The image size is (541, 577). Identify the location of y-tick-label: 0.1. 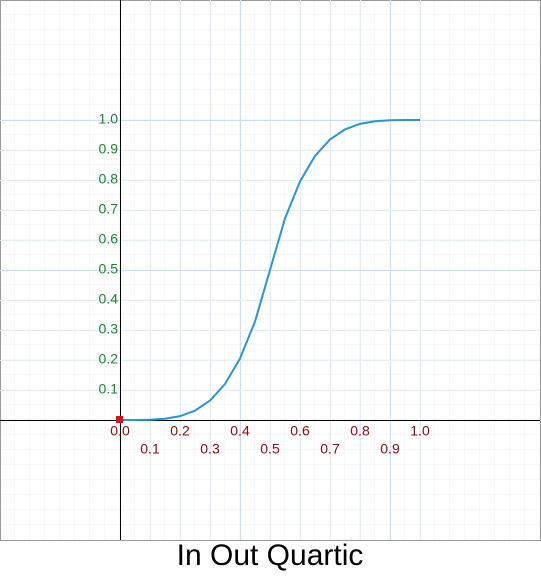
(109, 389).